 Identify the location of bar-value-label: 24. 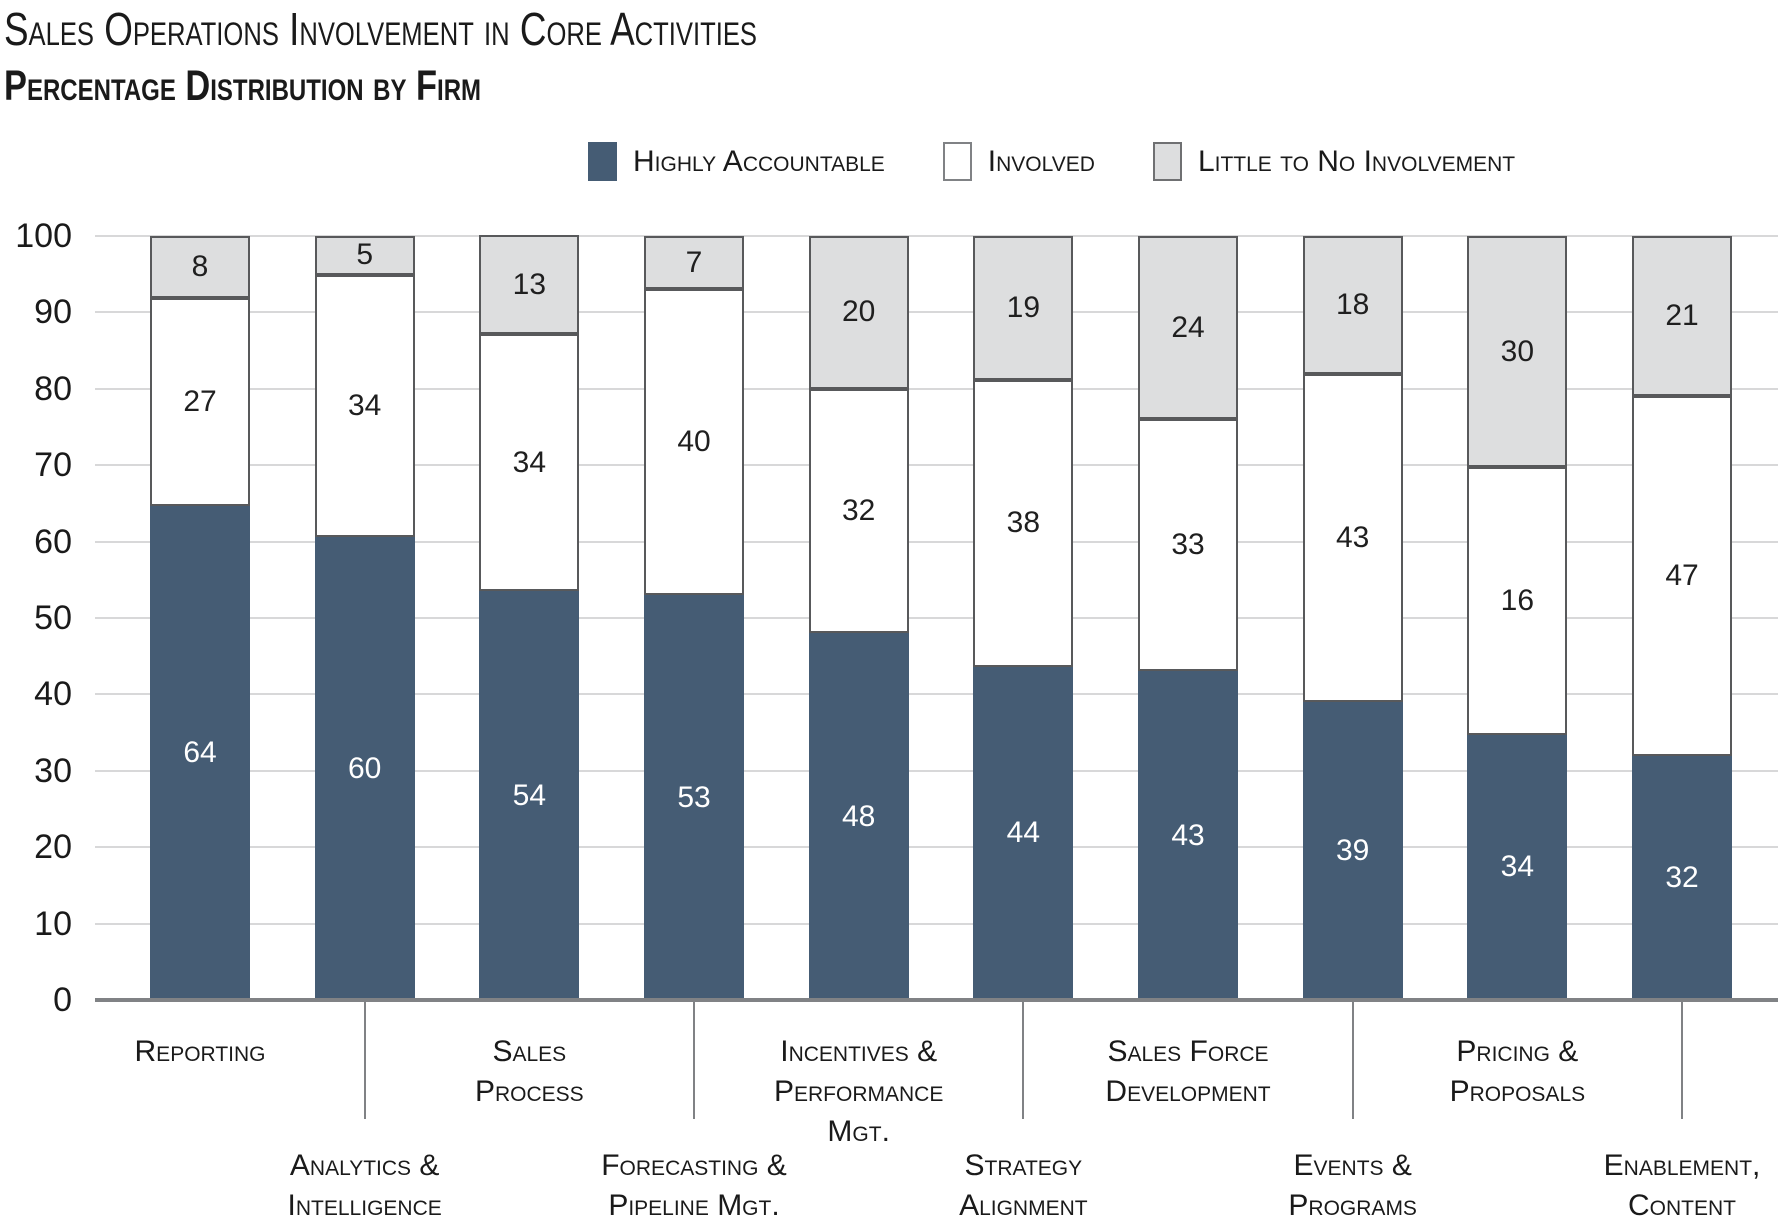
(1188, 327).